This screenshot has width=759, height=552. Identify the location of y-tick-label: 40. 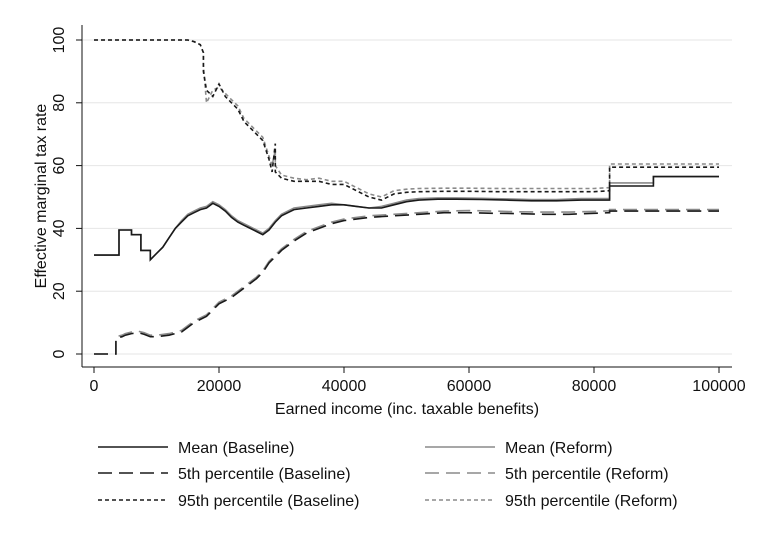
(59, 228).